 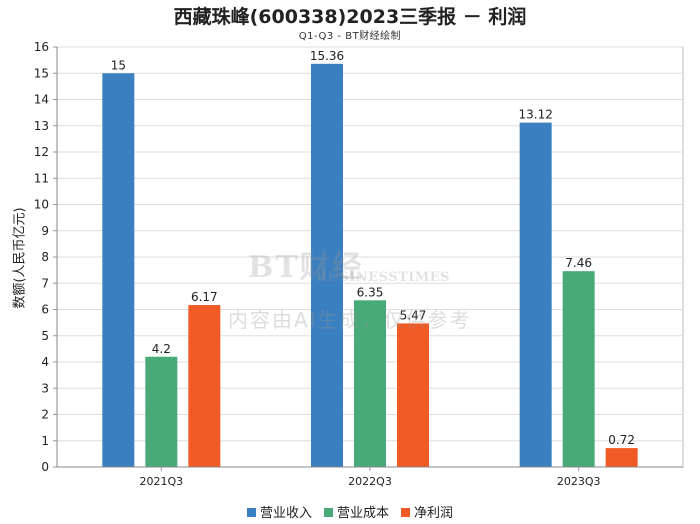 What do you see at coordinates (45, 415) in the screenshot?
I see `y-tick-label: 2` at bounding box center [45, 415].